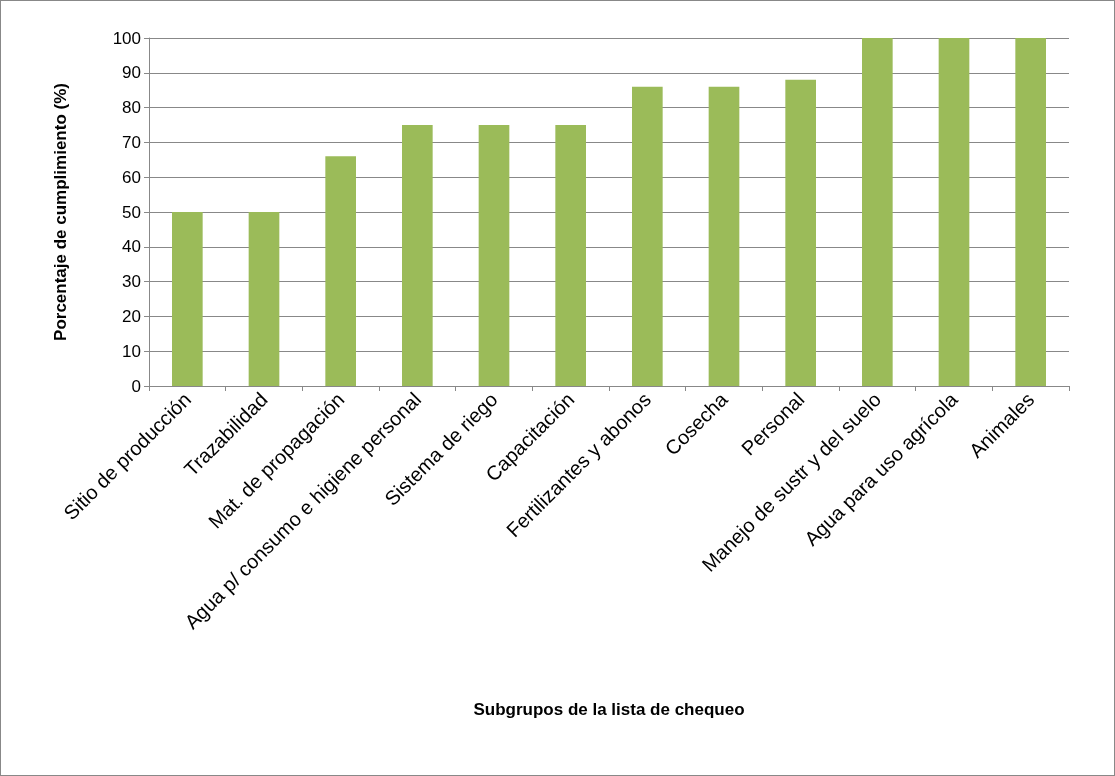  Describe the element at coordinates (131, 108) in the screenshot. I see `y-tick-label: 80` at that location.